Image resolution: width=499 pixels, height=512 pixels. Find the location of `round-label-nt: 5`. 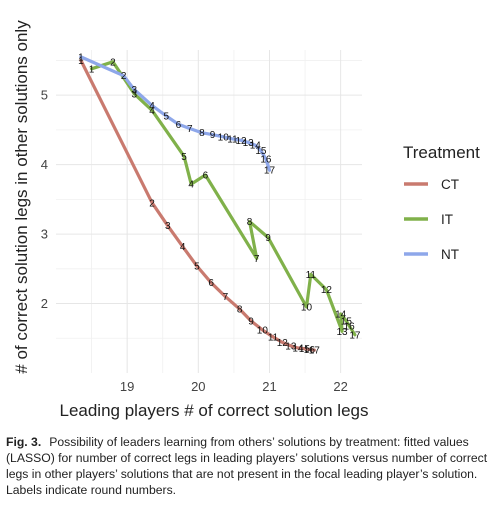

round-label-nt: 5 is located at coordinates (167, 116).